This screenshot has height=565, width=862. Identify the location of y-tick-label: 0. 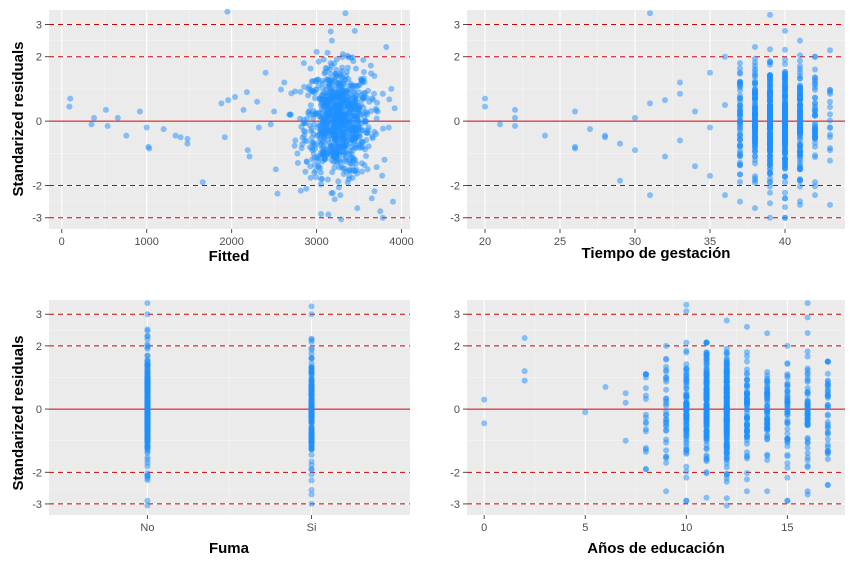
(39, 410).